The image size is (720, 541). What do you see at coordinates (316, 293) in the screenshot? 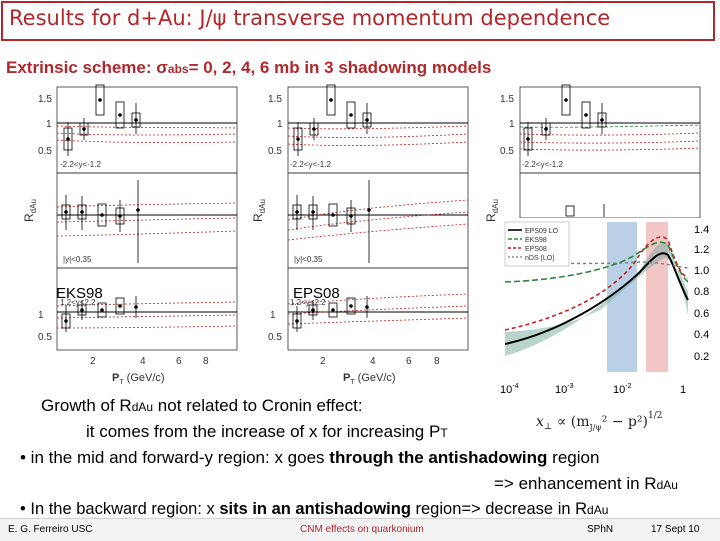
I see `model-label: EPS08` at bounding box center [316, 293].